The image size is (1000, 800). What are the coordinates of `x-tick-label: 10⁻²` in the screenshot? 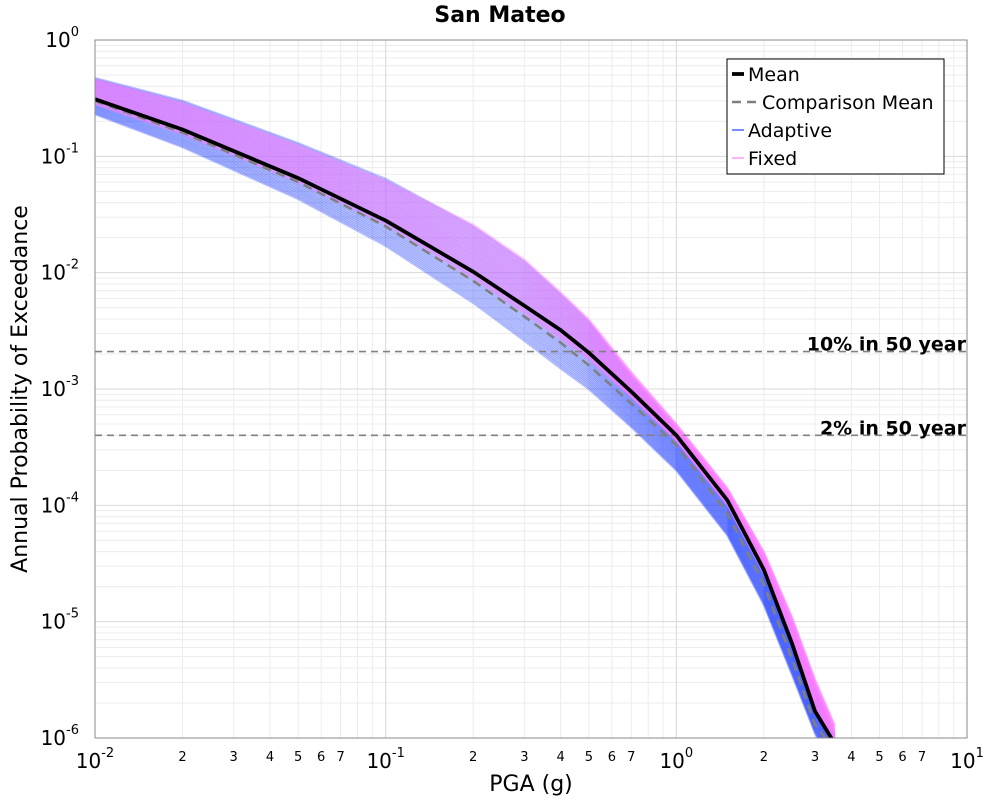 It's located at (95, 759).